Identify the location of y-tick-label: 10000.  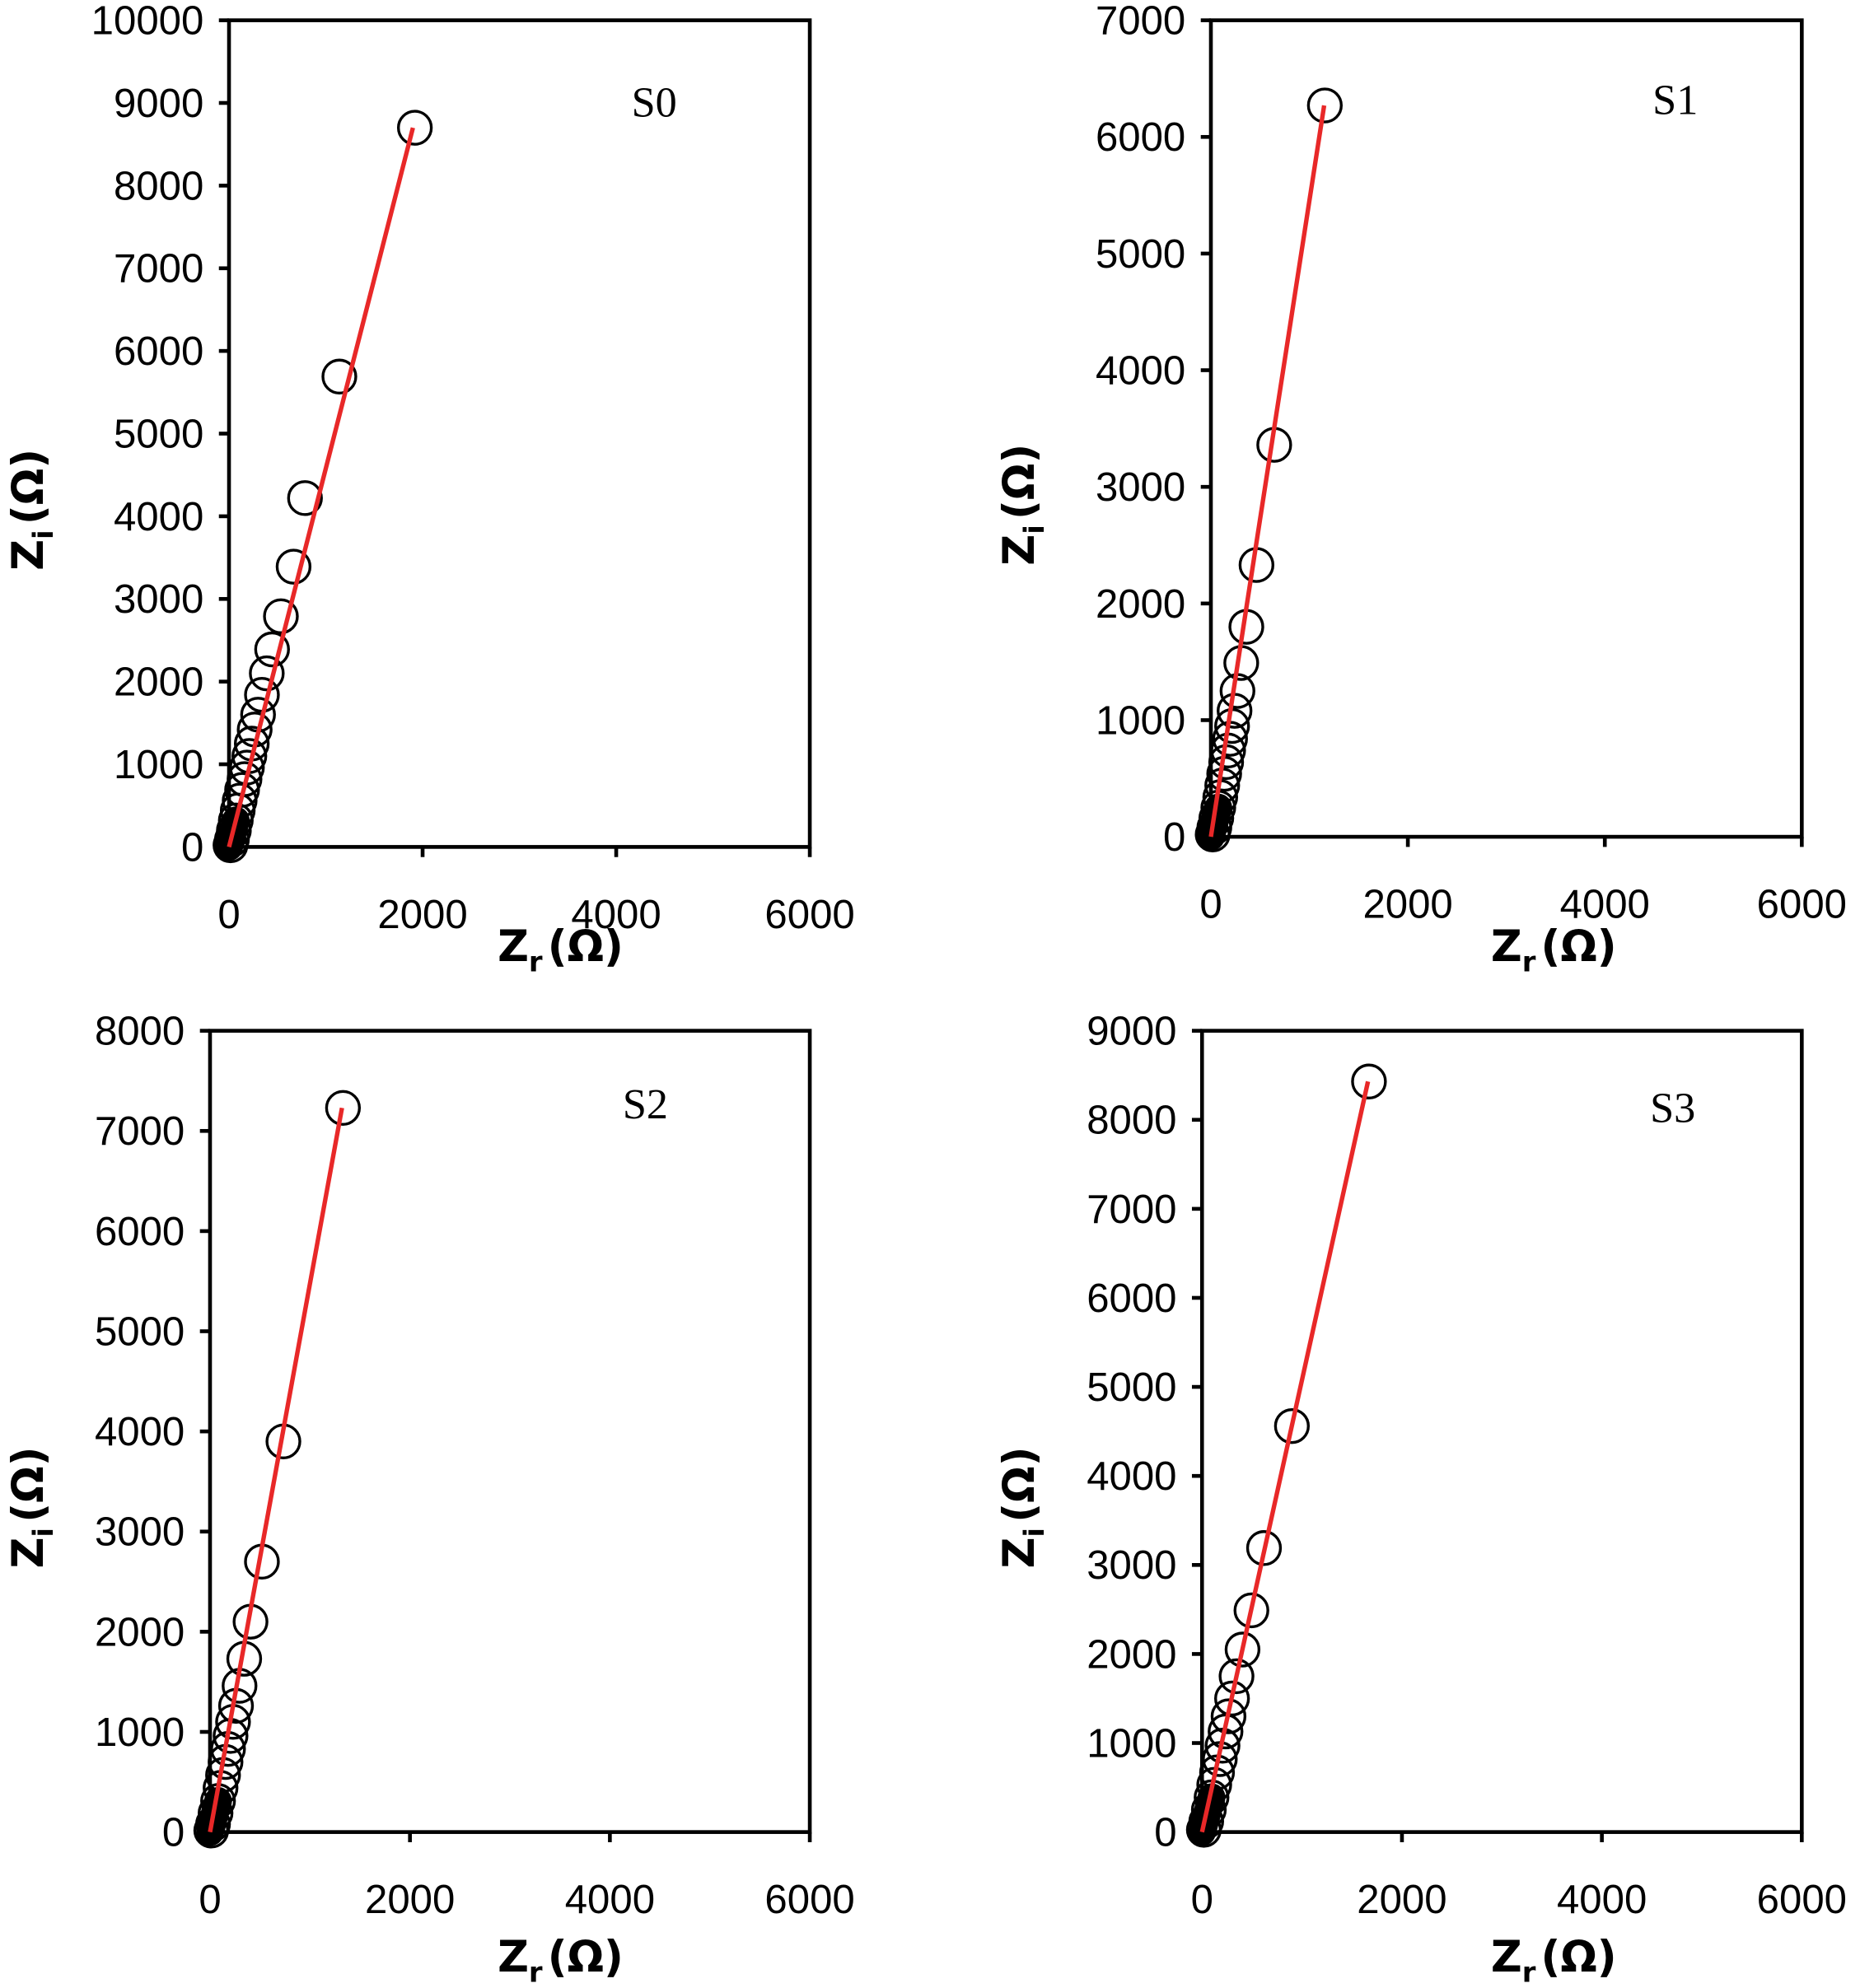
(147, 22).